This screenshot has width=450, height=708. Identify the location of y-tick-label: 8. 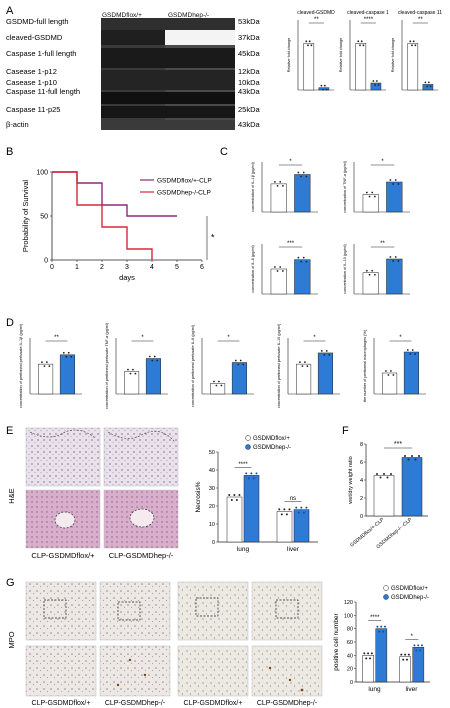
(361, 445).